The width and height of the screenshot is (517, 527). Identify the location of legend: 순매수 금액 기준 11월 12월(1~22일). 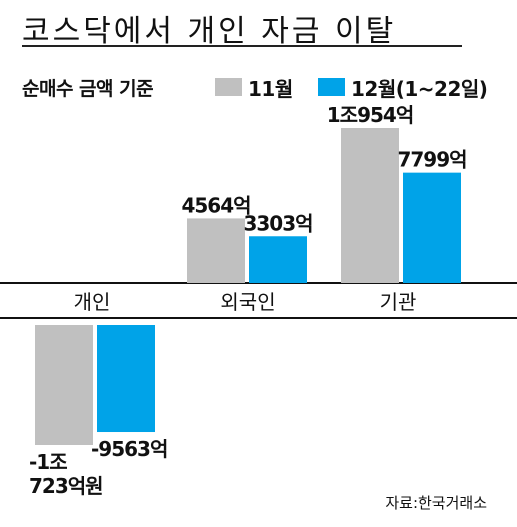
(258, 87).